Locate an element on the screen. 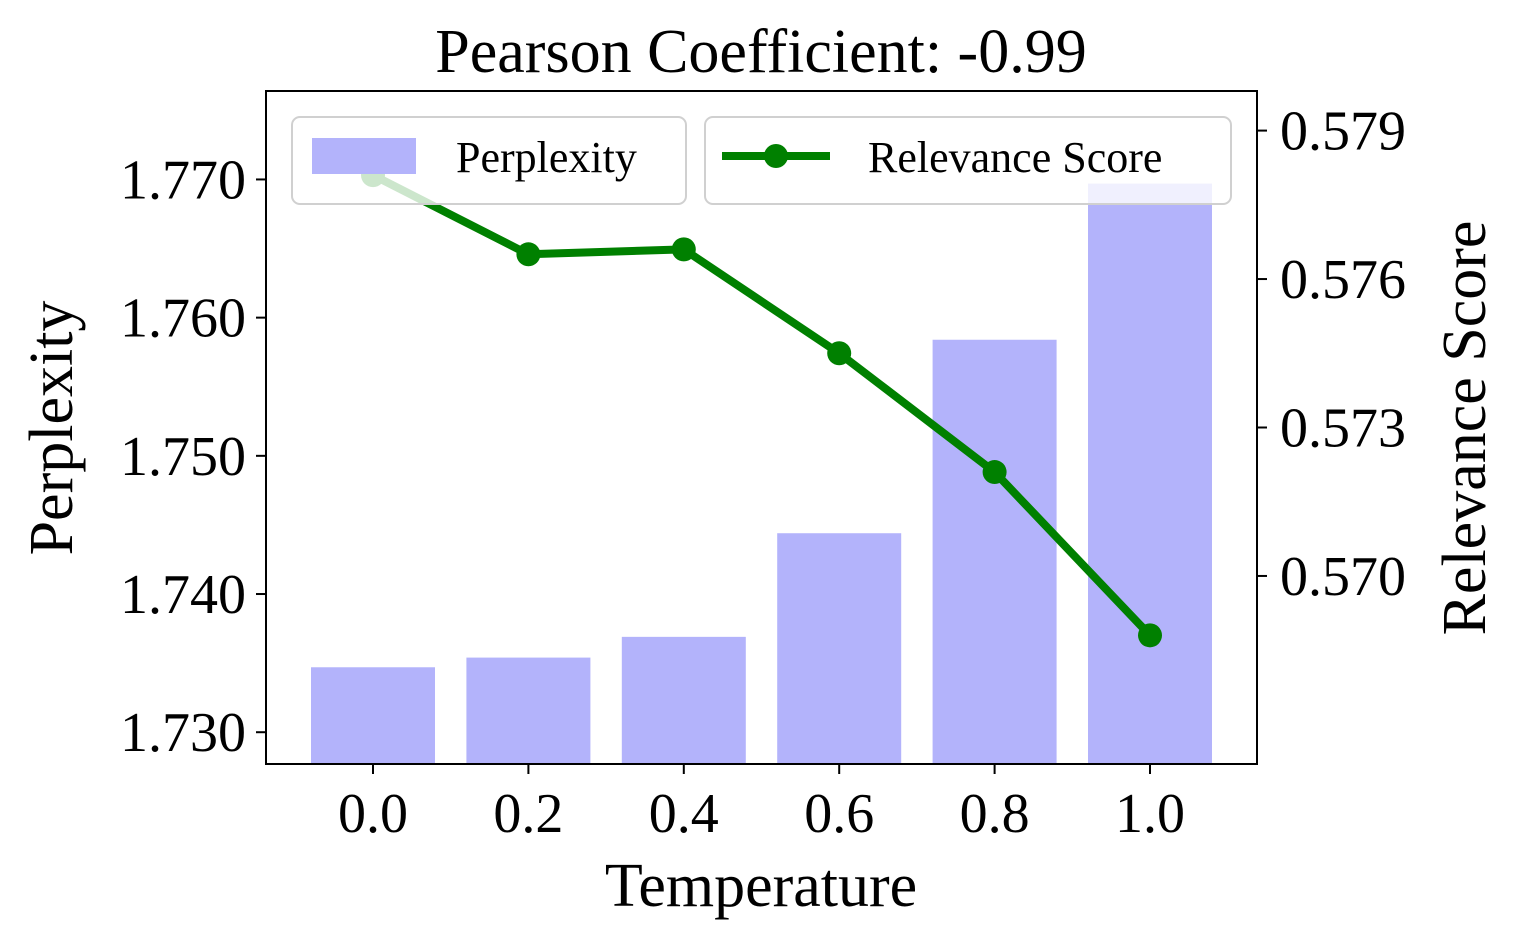 This screenshot has height=945, width=1523. x-tick-label: 0.8 is located at coordinates (995, 814).